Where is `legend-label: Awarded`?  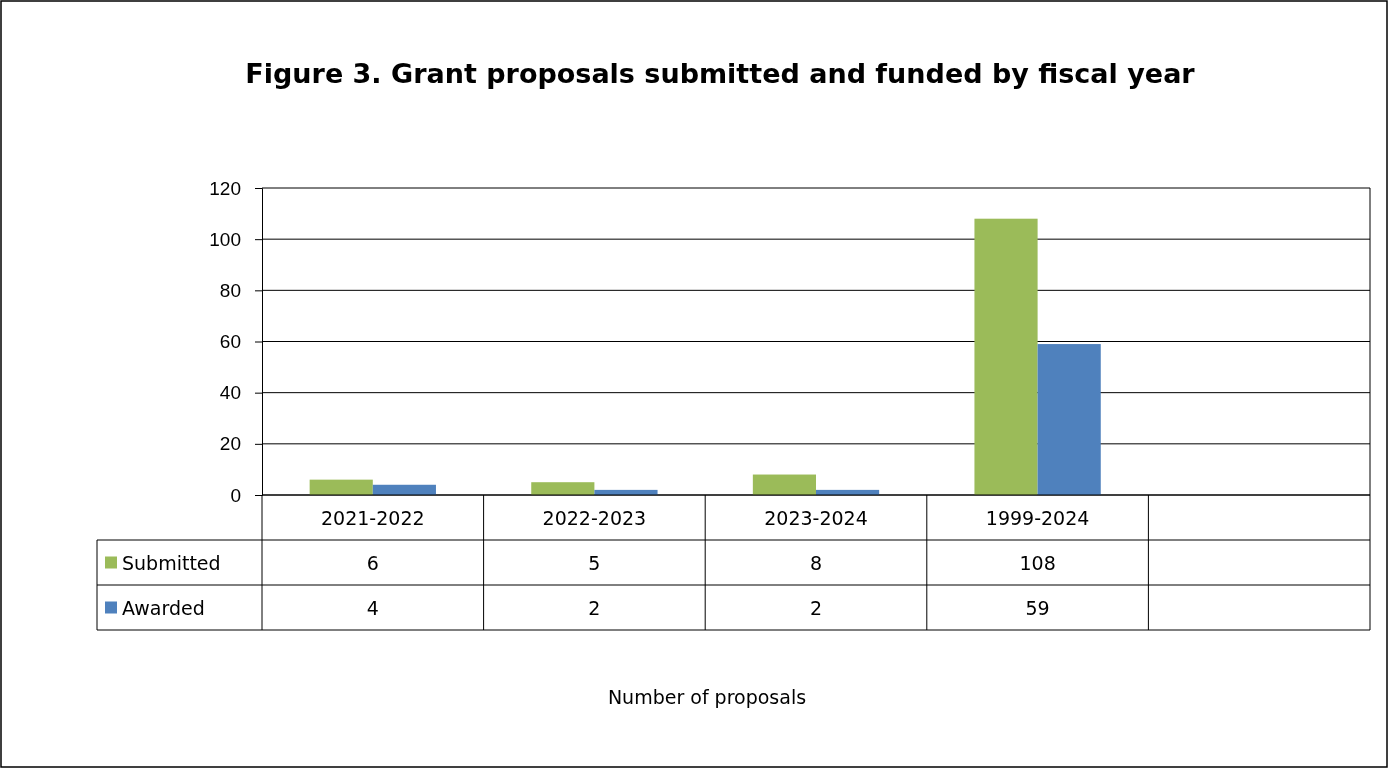
legend-label: Awarded is located at coordinates (163, 607).